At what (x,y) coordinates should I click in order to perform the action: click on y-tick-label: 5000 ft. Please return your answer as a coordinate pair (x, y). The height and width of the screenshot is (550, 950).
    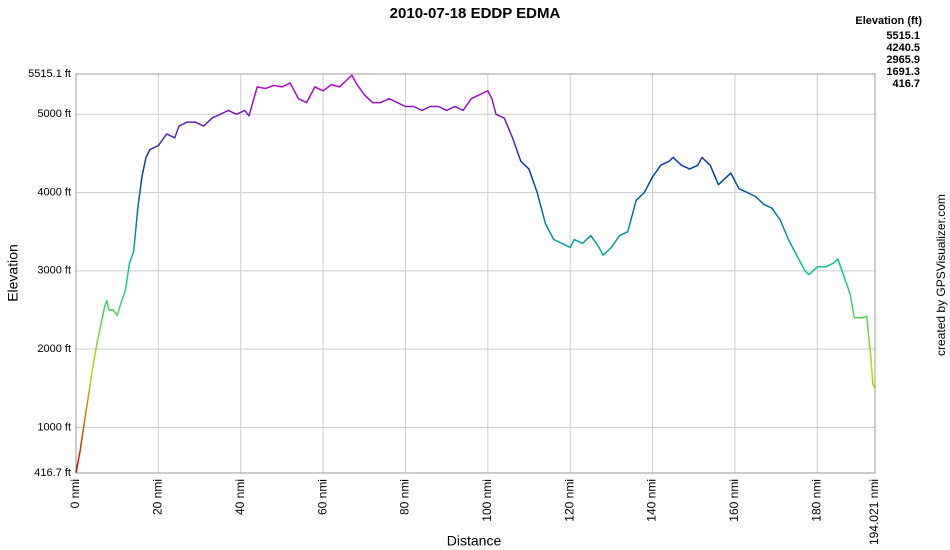
    Looking at the image, I should click on (54, 114).